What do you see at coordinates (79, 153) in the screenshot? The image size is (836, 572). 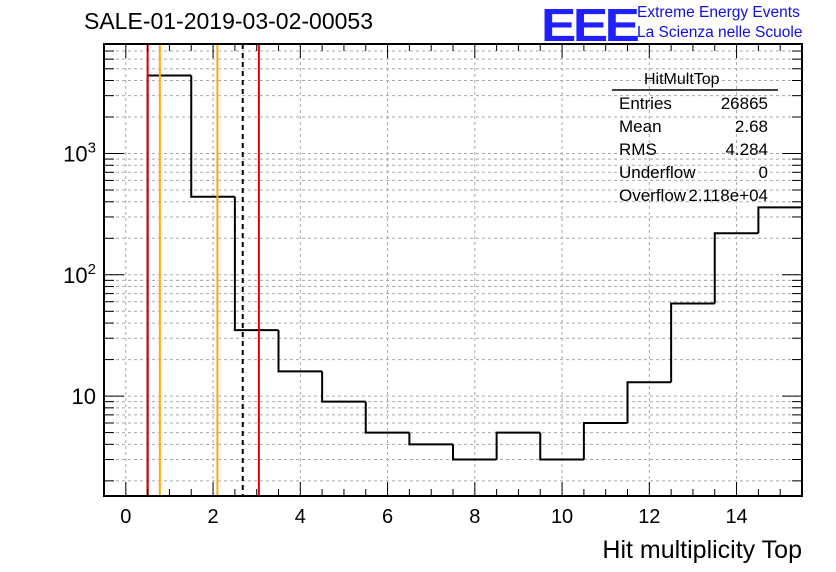 I see `y-tick-label: 10³` at bounding box center [79, 153].